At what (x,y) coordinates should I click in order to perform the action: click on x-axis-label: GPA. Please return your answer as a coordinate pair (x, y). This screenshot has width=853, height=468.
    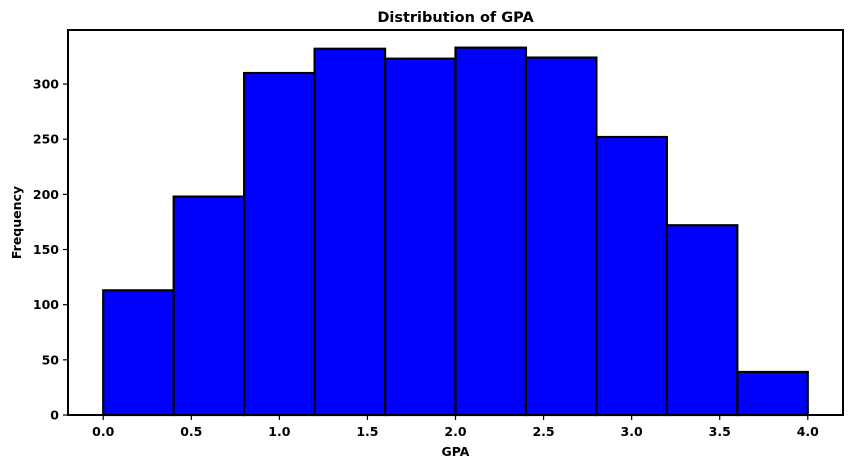
    Looking at the image, I should click on (456, 451).